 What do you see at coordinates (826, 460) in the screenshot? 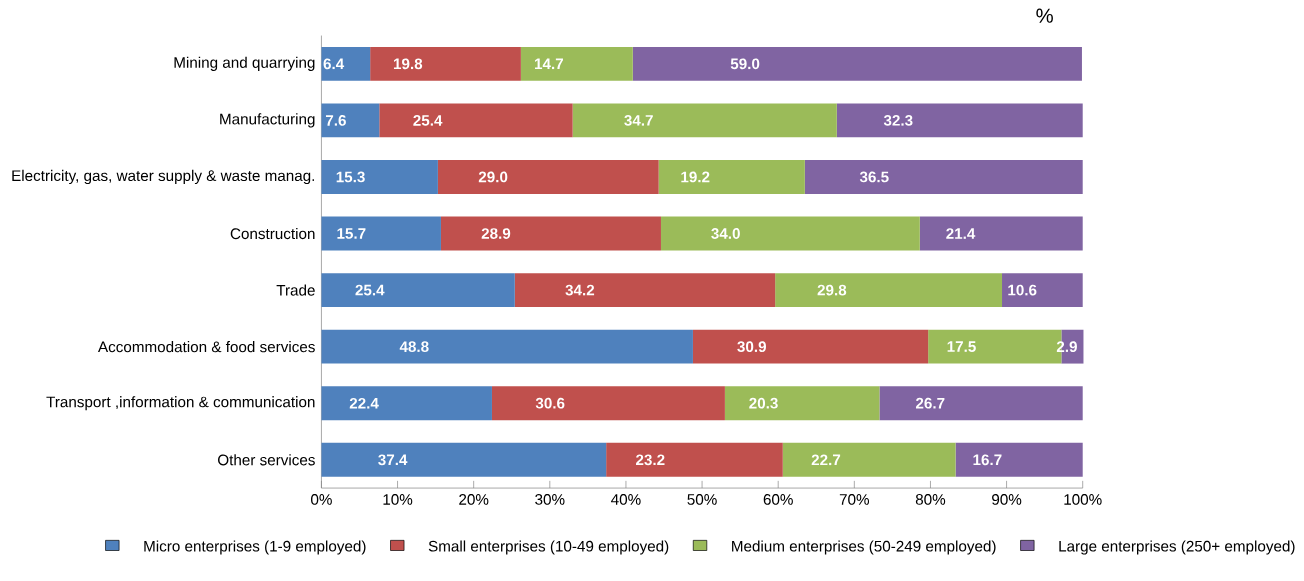
I see `data-label: 22.7` at bounding box center [826, 460].